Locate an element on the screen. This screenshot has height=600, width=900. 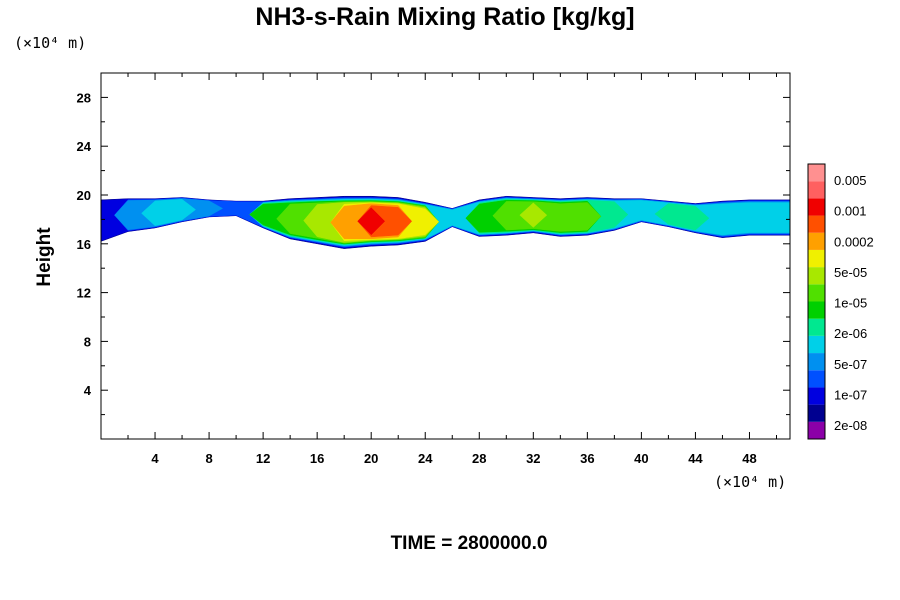
y-axis-label: Height is located at coordinates (44, 257).